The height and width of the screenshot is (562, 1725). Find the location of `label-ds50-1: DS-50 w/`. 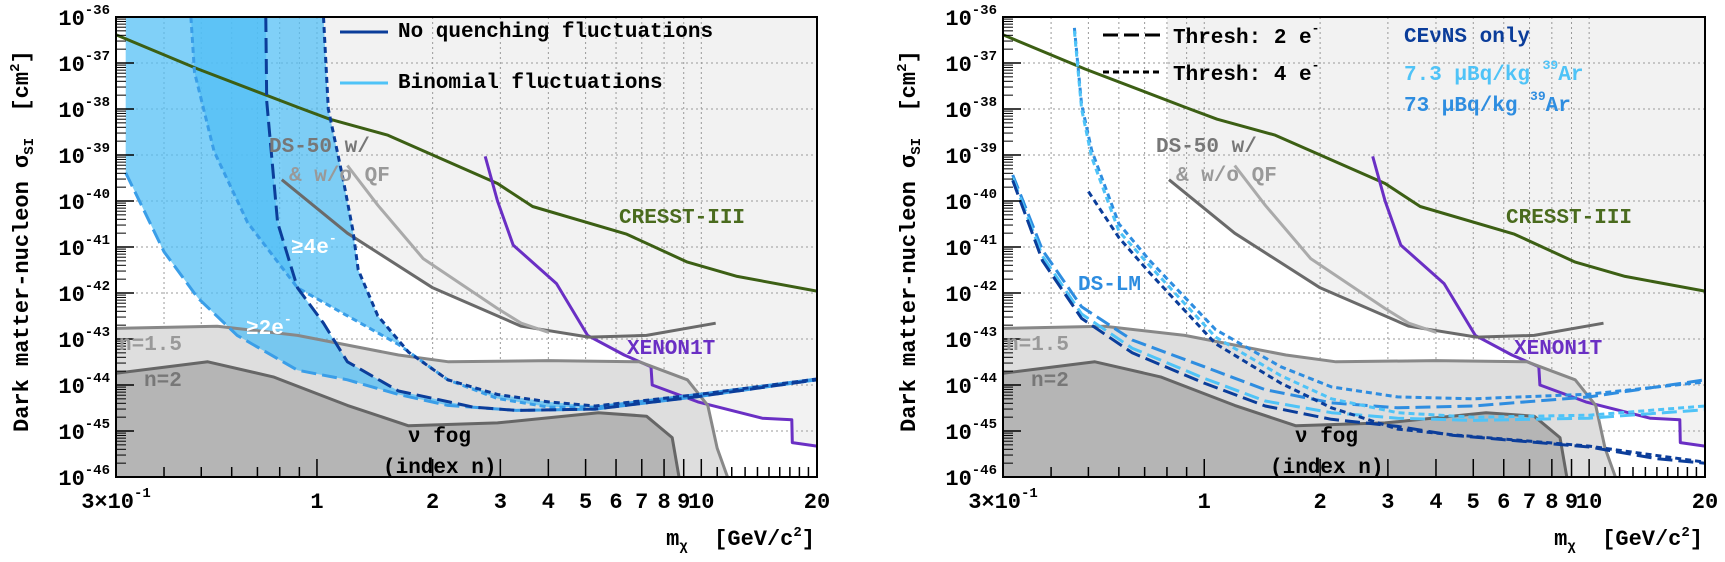

label-ds50-1: DS-50 w/ is located at coordinates (319, 147).